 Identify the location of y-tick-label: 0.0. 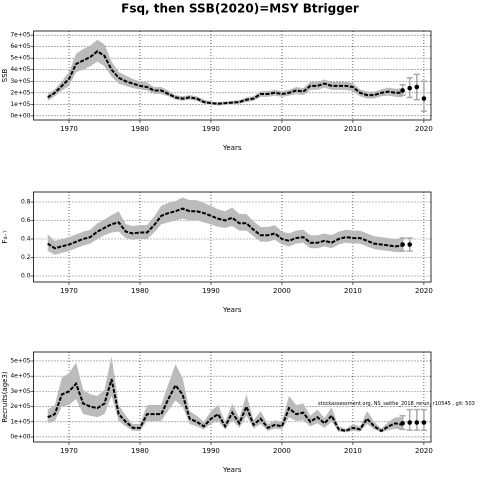
(26, 275).